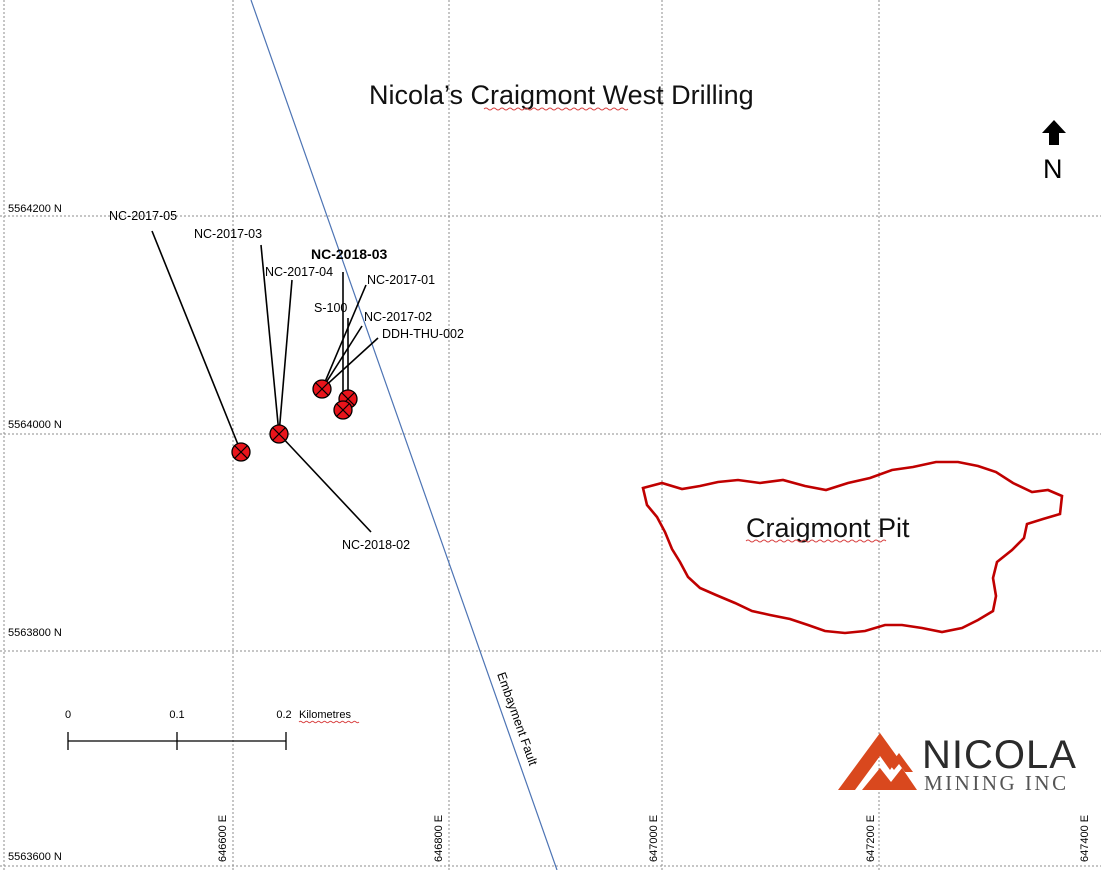 Image resolution: width=1101 pixels, height=870 pixels. Describe the element at coordinates (143, 216) in the screenshot. I see `hole-label-nc-2017-05: NC-2017-05` at that location.